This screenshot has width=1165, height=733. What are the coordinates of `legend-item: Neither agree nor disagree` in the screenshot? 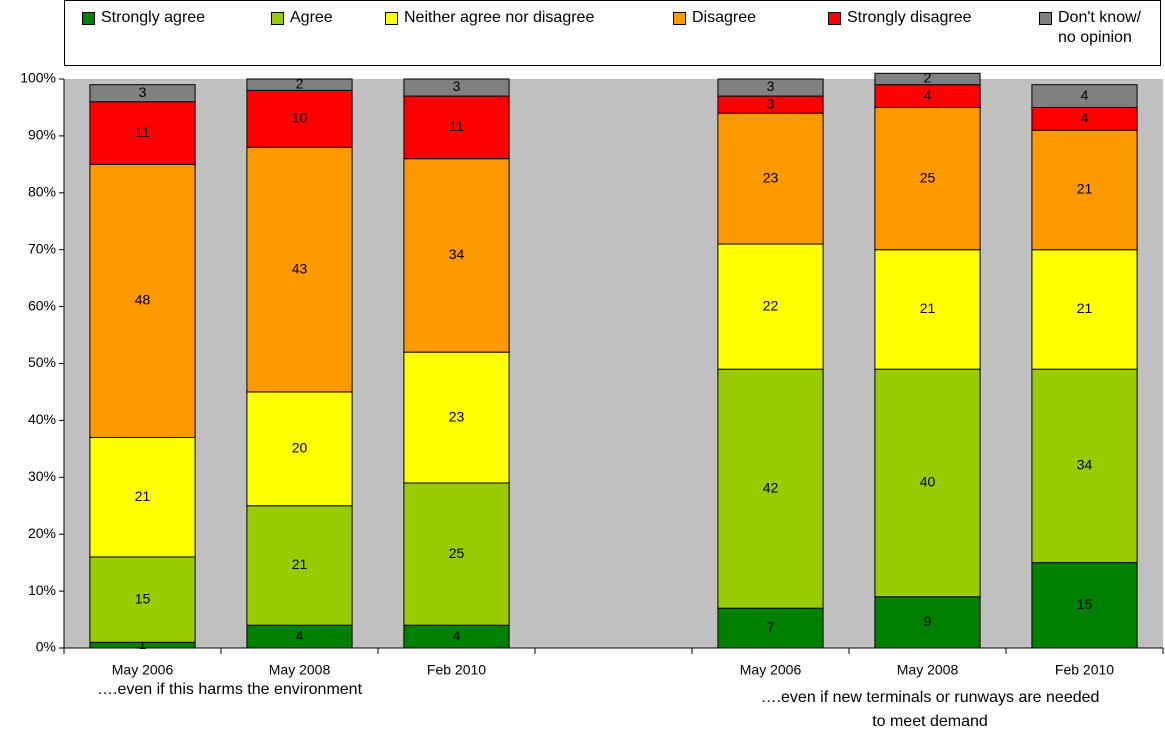 It's located at (489, 18).